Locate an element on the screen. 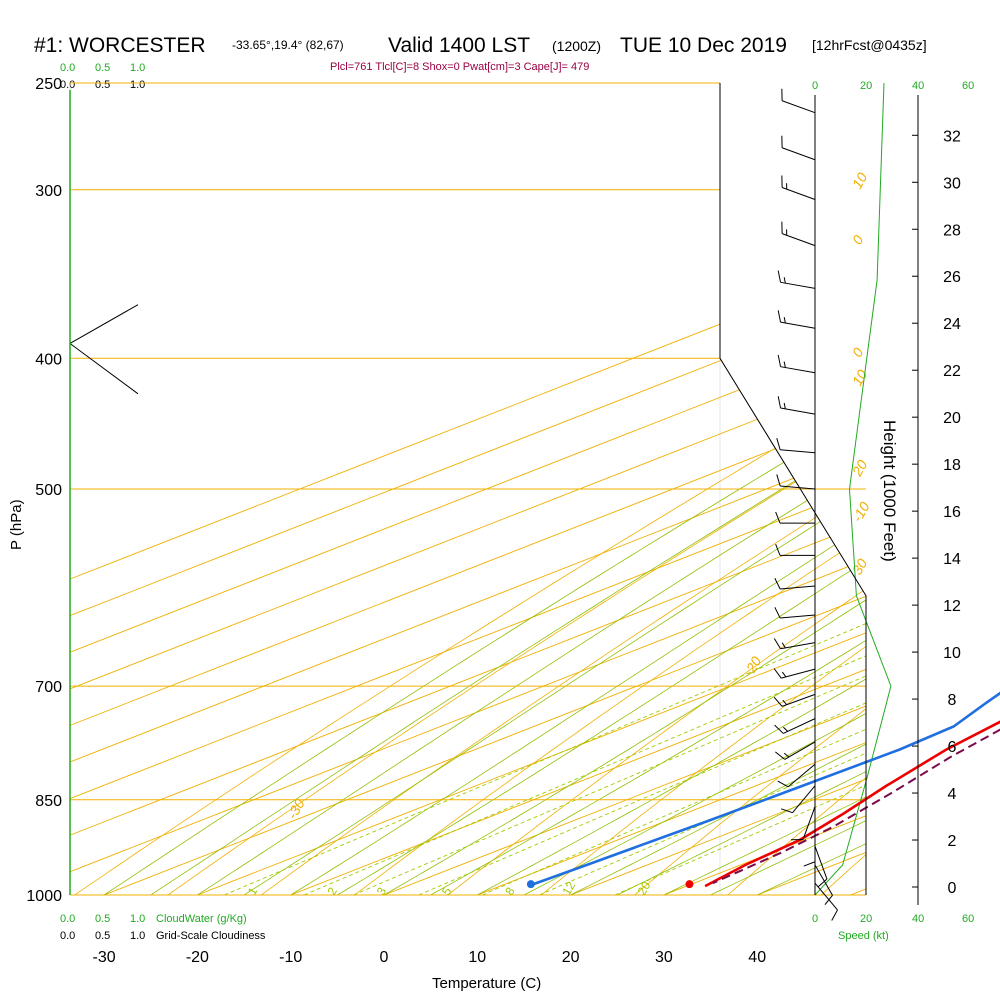 The height and width of the screenshot is (1000, 1000). temperature-line is located at coordinates (852, 804).